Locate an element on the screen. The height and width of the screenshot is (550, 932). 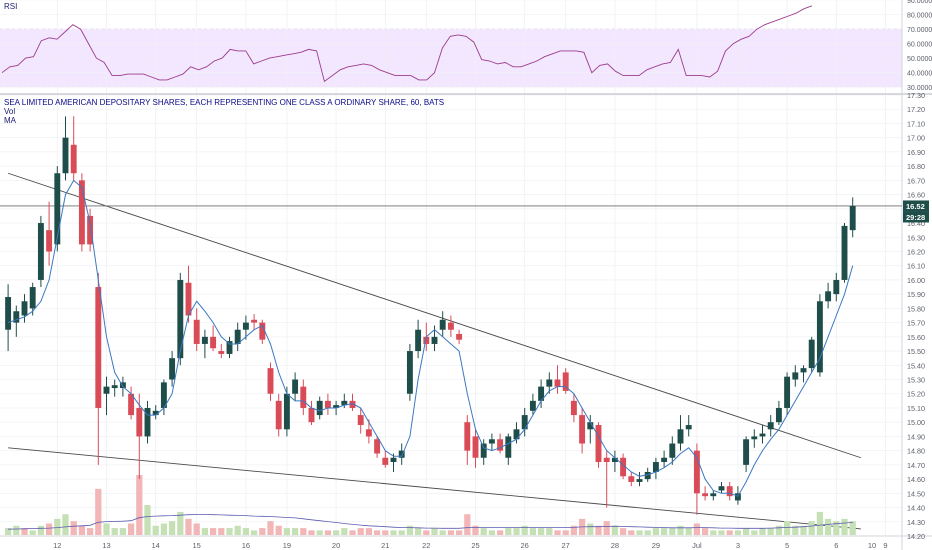
rsi-tick-label: 60.0000 is located at coordinates (919, 45).